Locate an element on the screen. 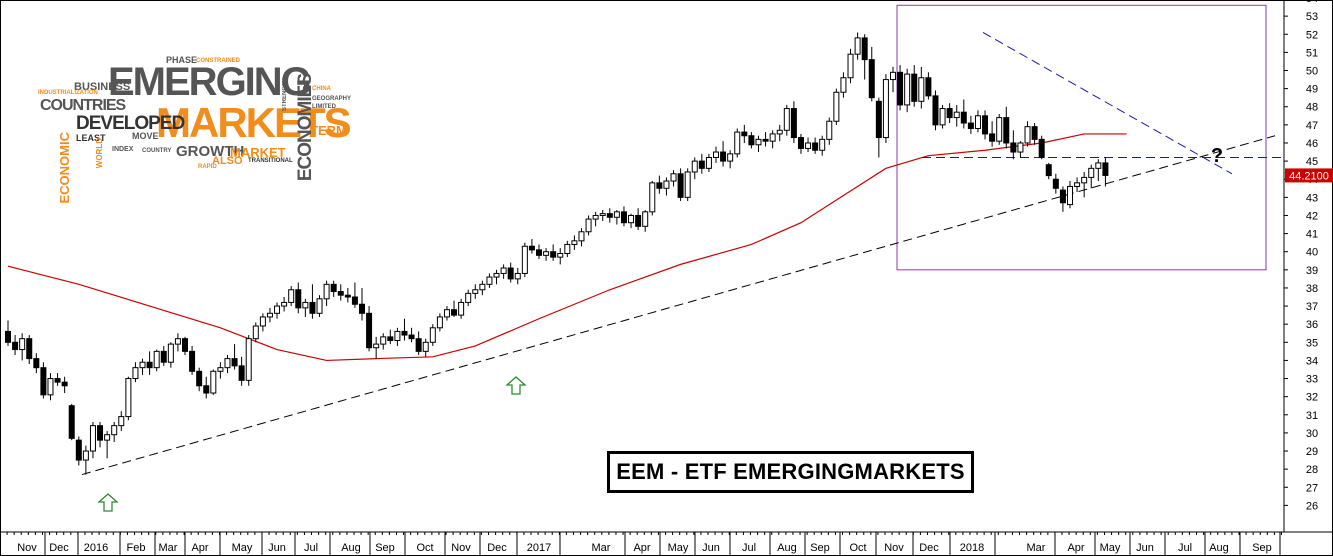  y-tick-label: 31 is located at coordinates (1312, 416).